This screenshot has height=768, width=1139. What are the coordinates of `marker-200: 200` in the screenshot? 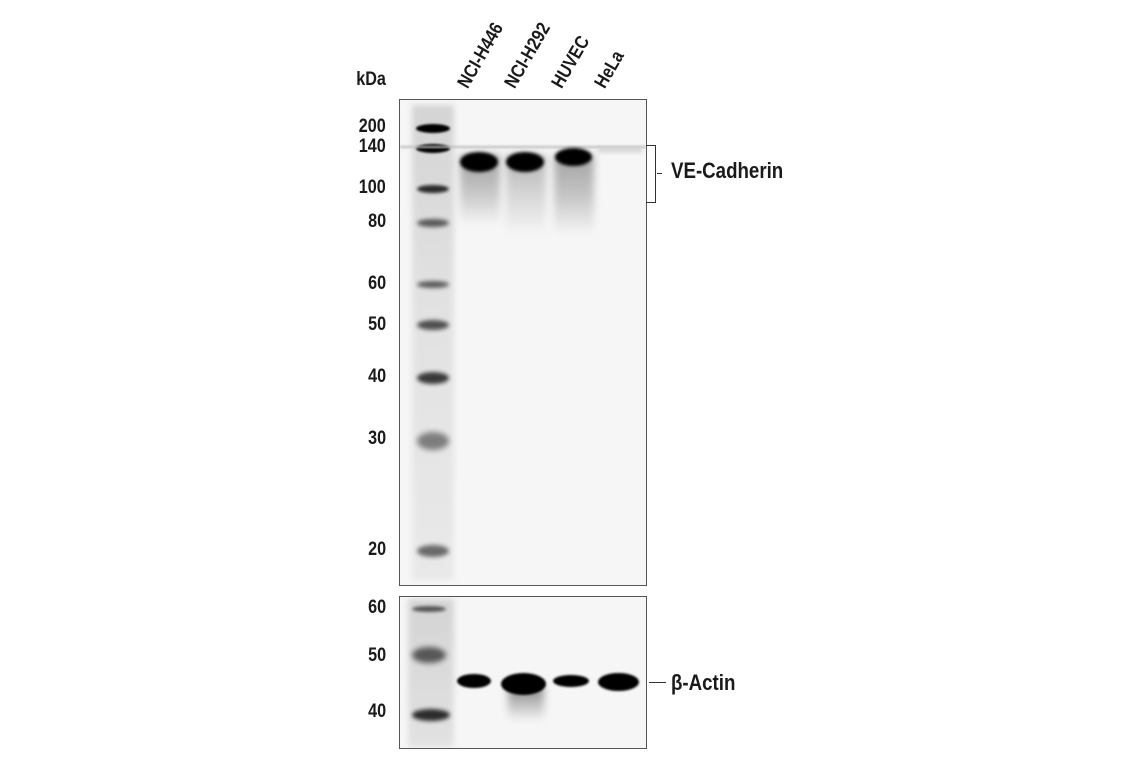 It's located at (372, 126).